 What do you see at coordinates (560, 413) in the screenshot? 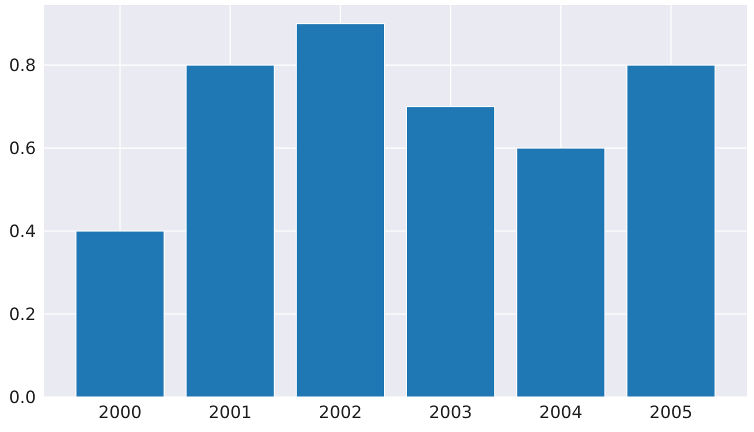
I see `x-tick-label: 2004` at bounding box center [560, 413].